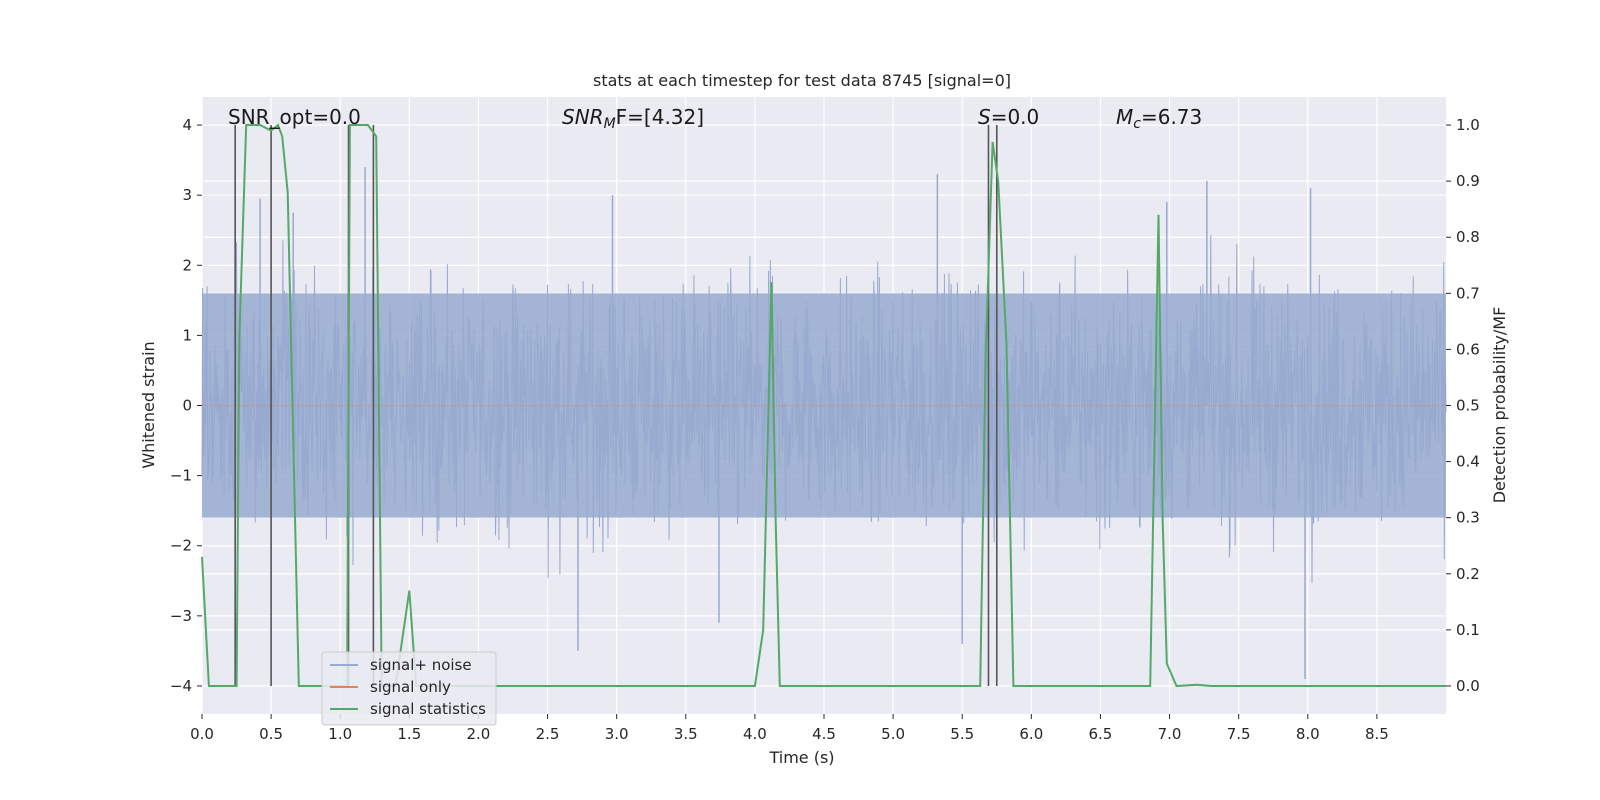 Image resolution: width=1600 pixels, height=800 pixels. I want to click on legend-label-signal: signal only, so click(410, 687).